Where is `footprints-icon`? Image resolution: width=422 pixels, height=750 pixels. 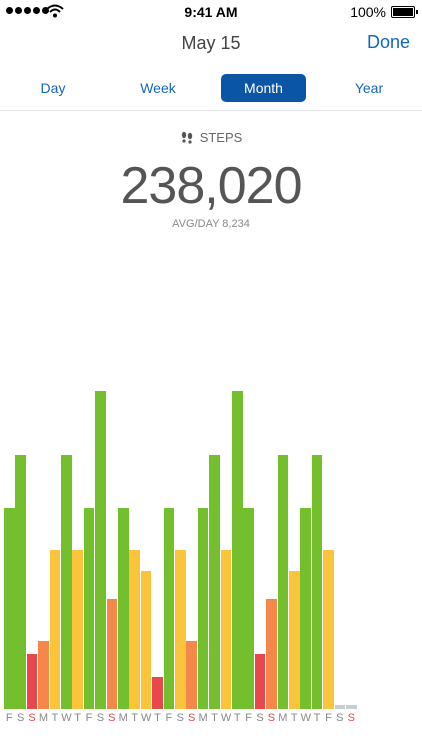 footprints-icon is located at coordinates (186, 137).